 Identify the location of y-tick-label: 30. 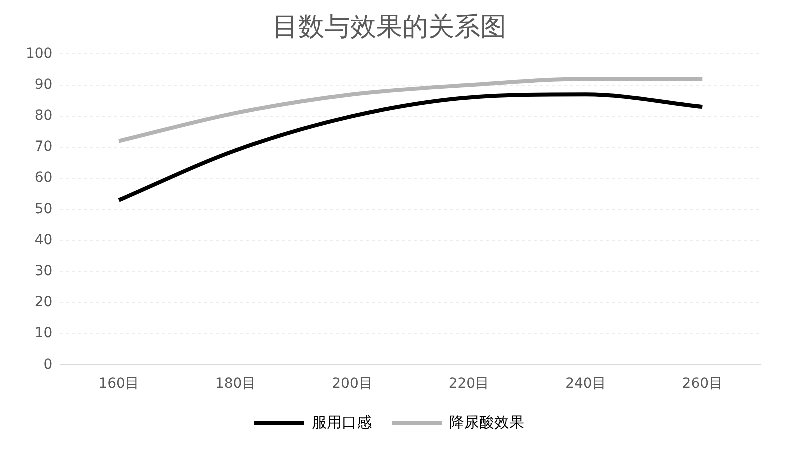
(43, 272).